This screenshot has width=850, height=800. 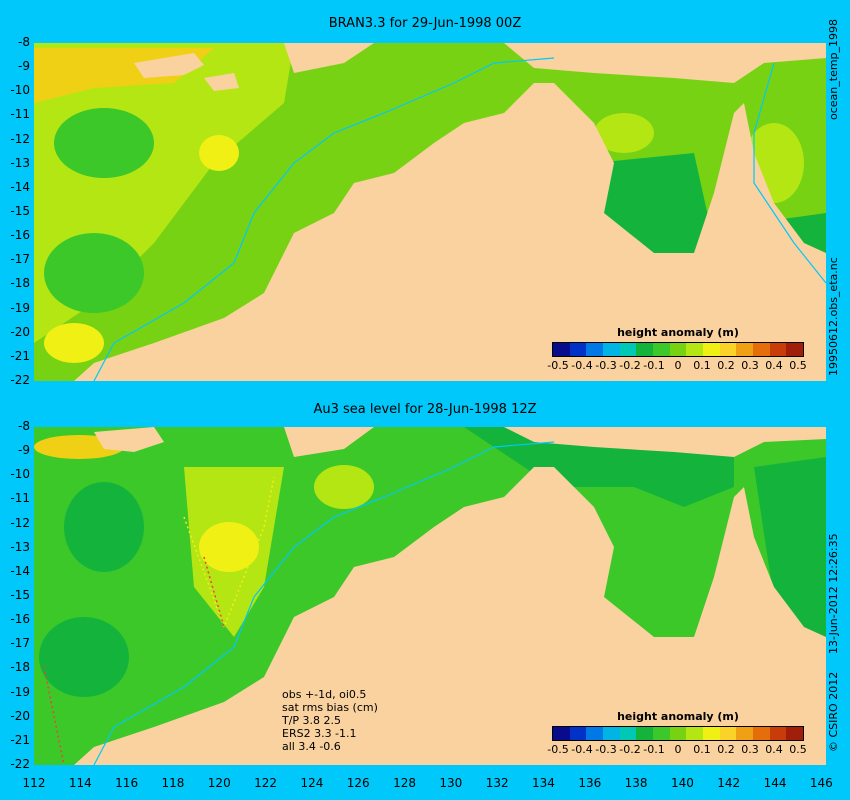 I want to click on bottom-panel-title: Au3 sea level for 28-Jun-1998 12Z, so click(x=425, y=409).